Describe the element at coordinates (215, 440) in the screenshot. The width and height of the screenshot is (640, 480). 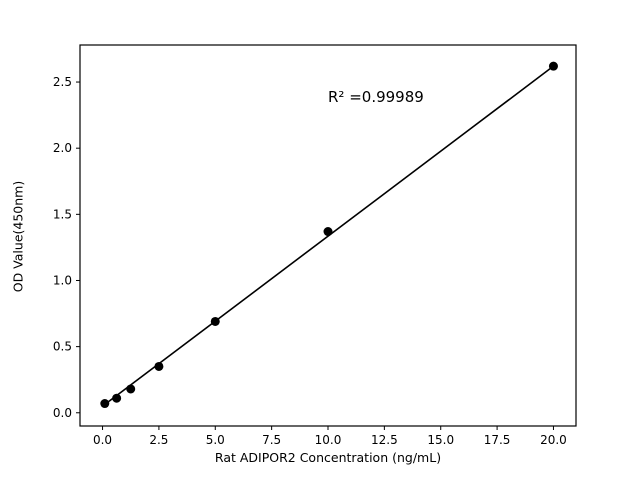
I see `svg-text: 5.0` at that location.